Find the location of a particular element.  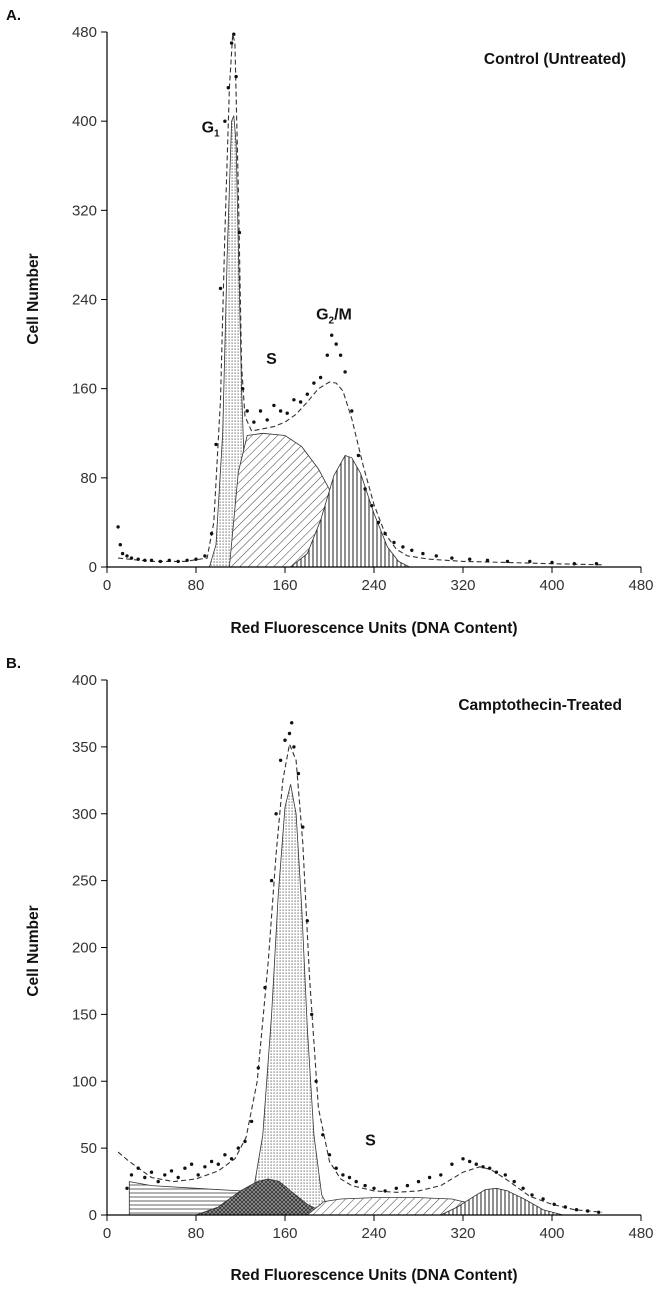

panel-a-y-tick-label: 400 is located at coordinates (84, 121).